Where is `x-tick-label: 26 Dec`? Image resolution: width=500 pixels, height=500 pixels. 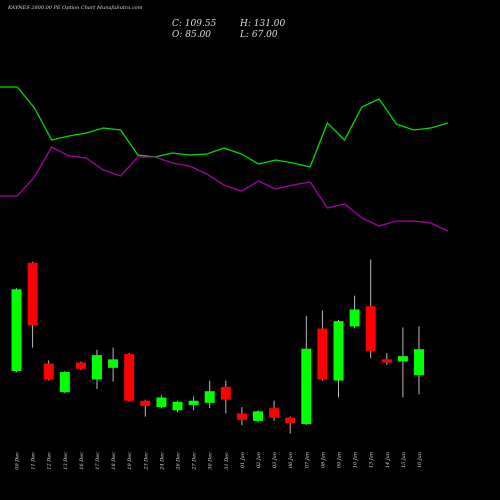
x-tick-label: 26 Dec is located at coordinates (179, 461).